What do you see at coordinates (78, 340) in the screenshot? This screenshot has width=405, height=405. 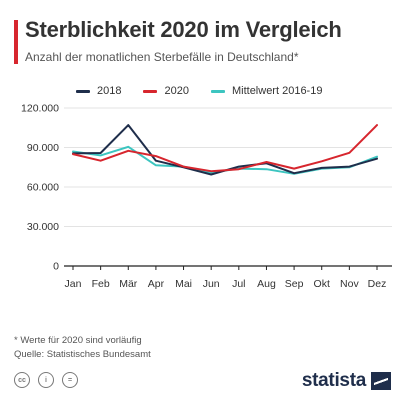 I see `footnote: * Werte für 2020 sind vorläufig` at bounding box center [78, 340].